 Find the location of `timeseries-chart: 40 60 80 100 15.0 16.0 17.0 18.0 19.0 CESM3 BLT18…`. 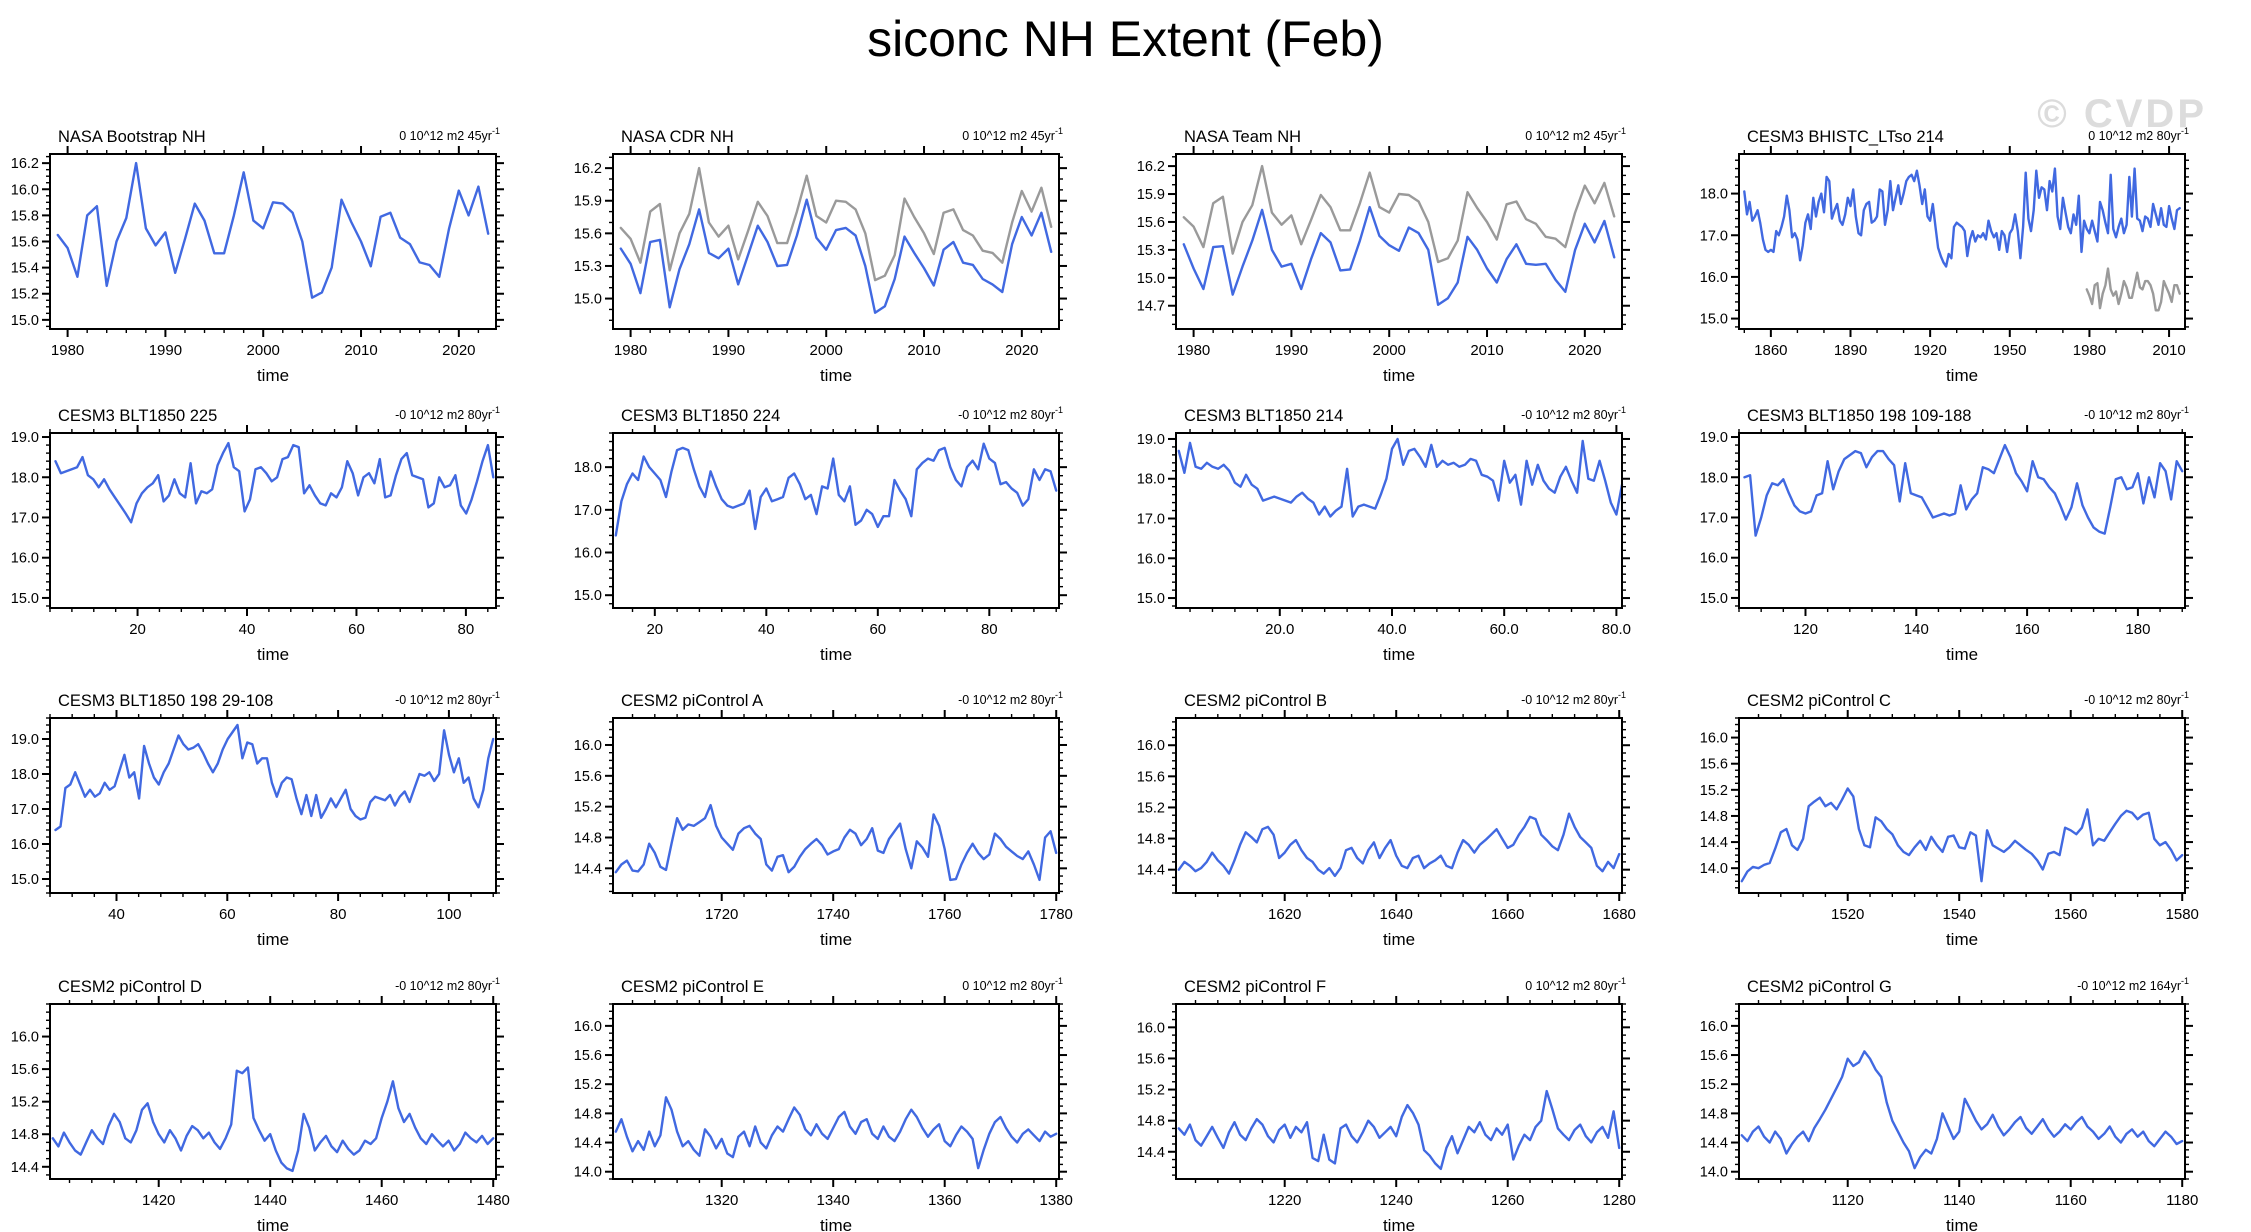

timeseries-chart: 40 60 80 100 15.0 16.0 17.0 18.0 19.0 CESM3 BLT18… is located at coordinates (257, 818).